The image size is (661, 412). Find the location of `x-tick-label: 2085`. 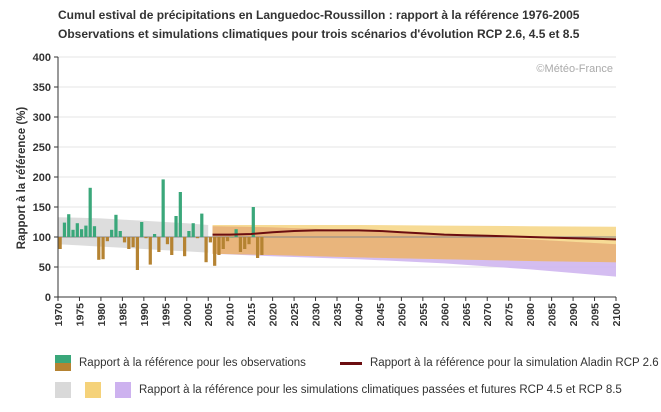

x-tick-label: 2085 is located at coordinates (553, 315).